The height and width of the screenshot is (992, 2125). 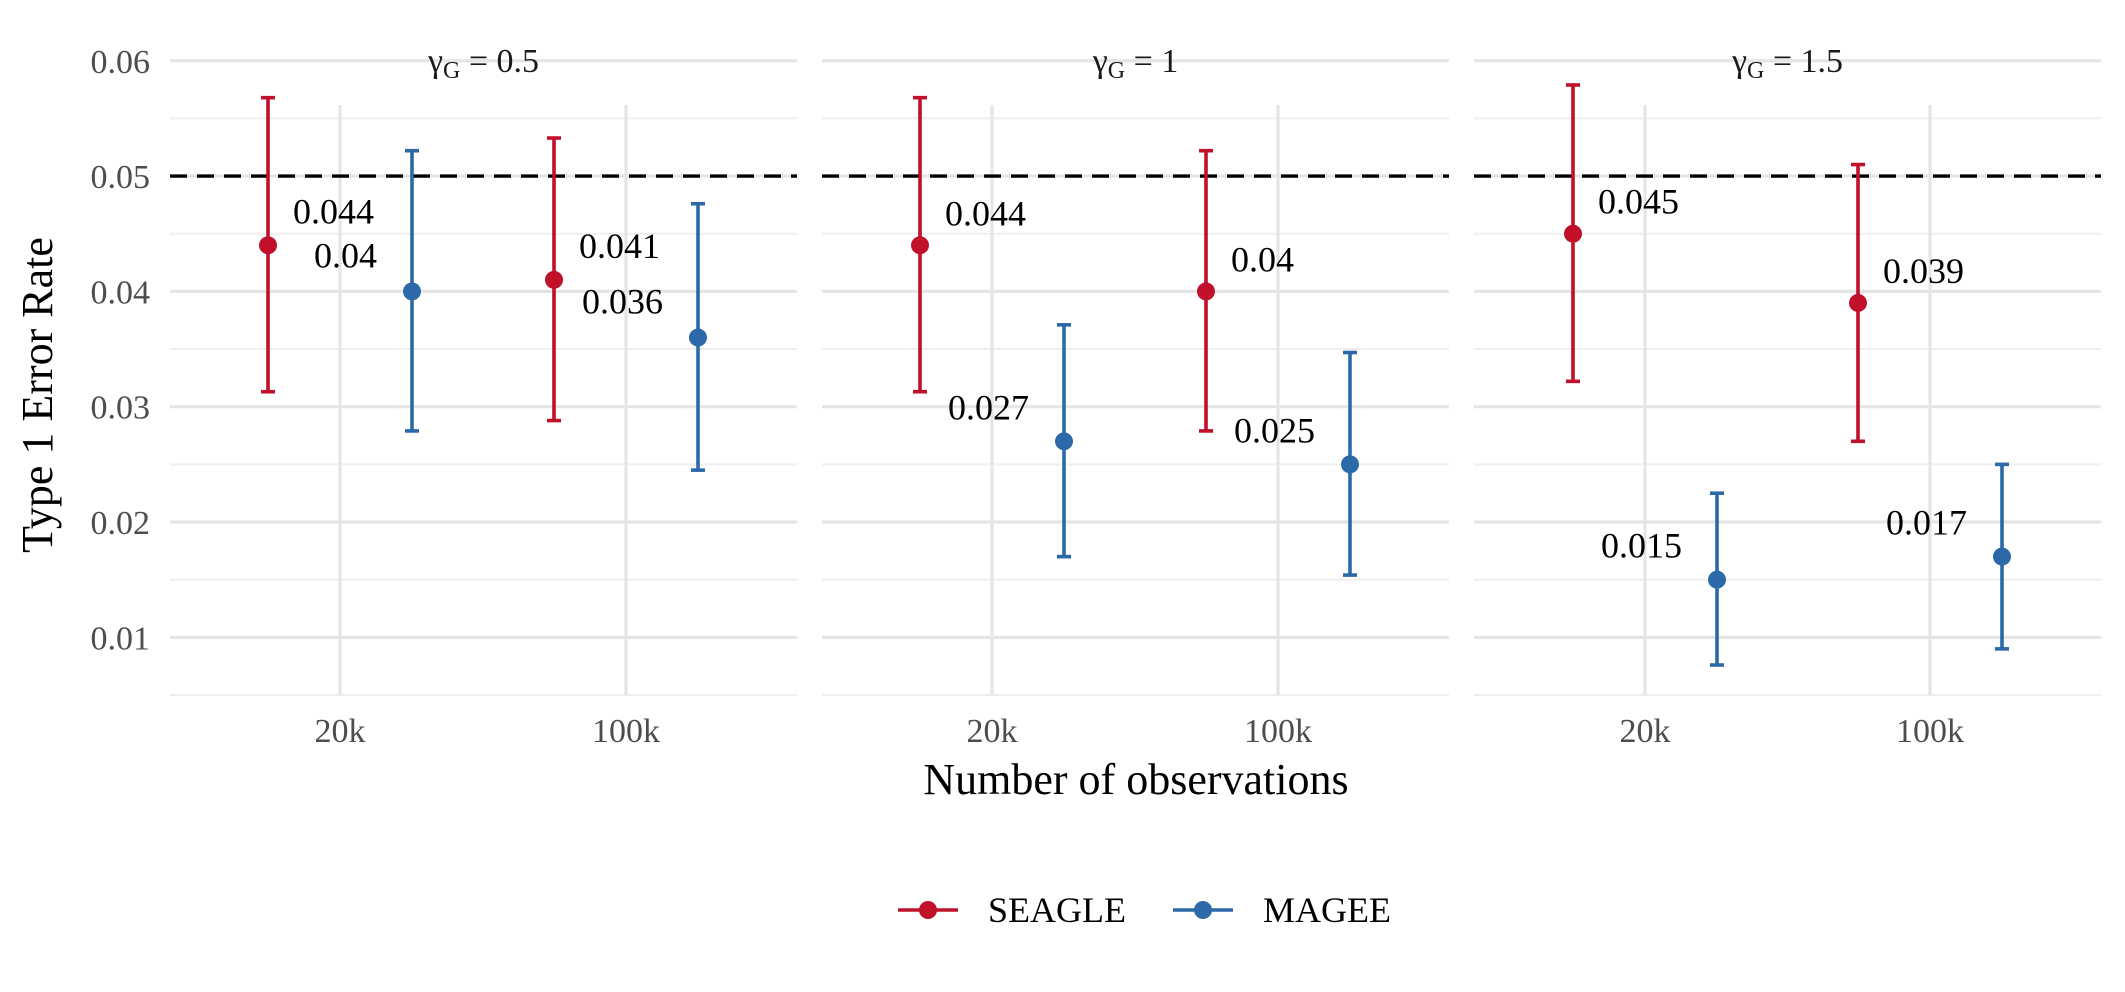 What do you see at coordinates (1274, 430) in the screenshot?
I see `data-label: 0.025` at bounding box center [1274, 430].